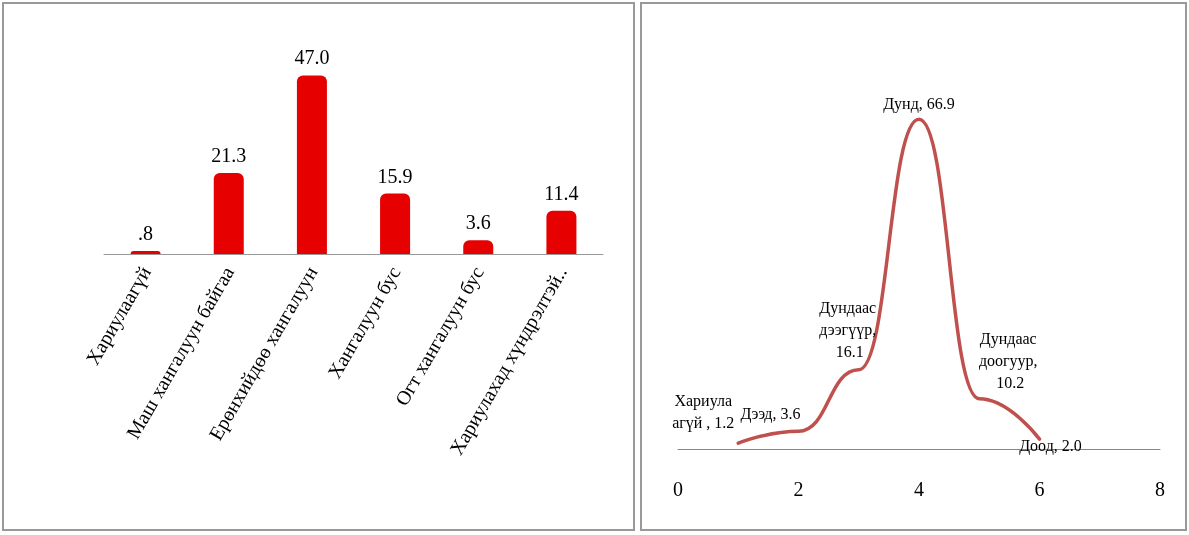  Describe the element at coordinates (312, 57) in the screenshot. I see `data-label: 47.0` at that location.